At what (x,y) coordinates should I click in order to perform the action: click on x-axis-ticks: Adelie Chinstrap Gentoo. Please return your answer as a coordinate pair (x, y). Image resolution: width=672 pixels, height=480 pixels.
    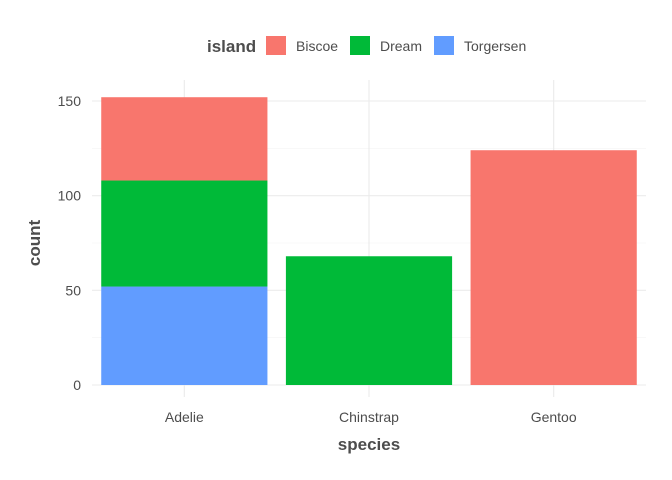
    Looking at the image, I should click on (371, 417).